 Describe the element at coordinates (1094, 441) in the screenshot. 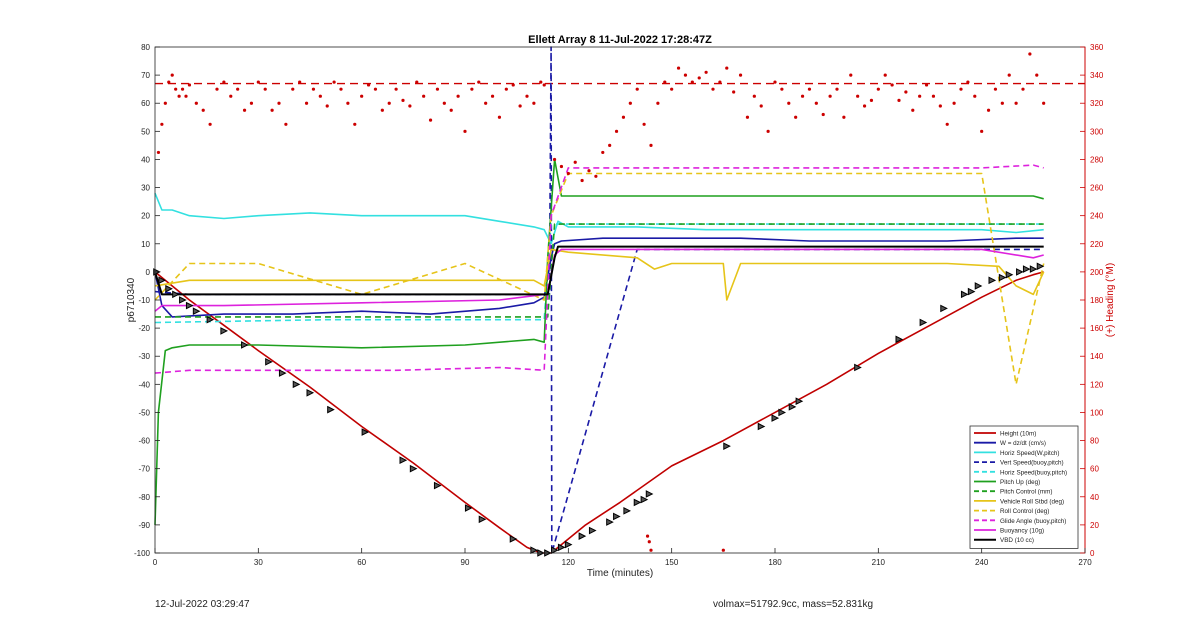

I see `y2-tick-label: 80` at that location.